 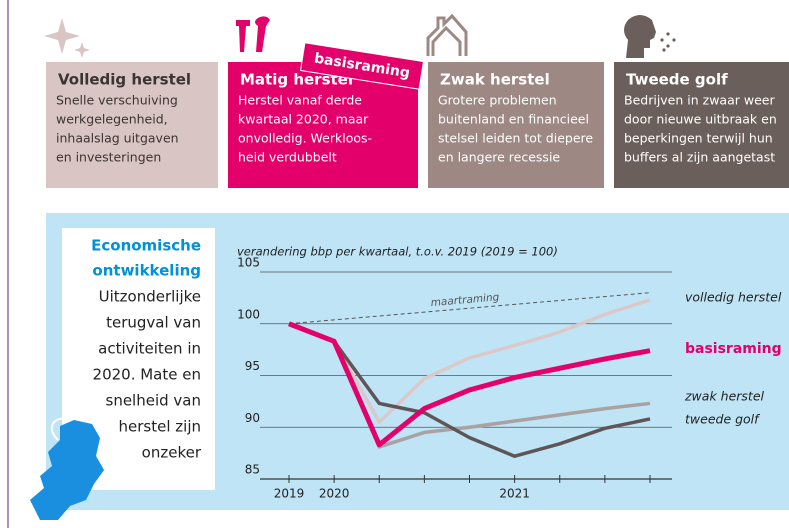 I want to click on card-title: Zwak herstel, so click(x=495, y=80).